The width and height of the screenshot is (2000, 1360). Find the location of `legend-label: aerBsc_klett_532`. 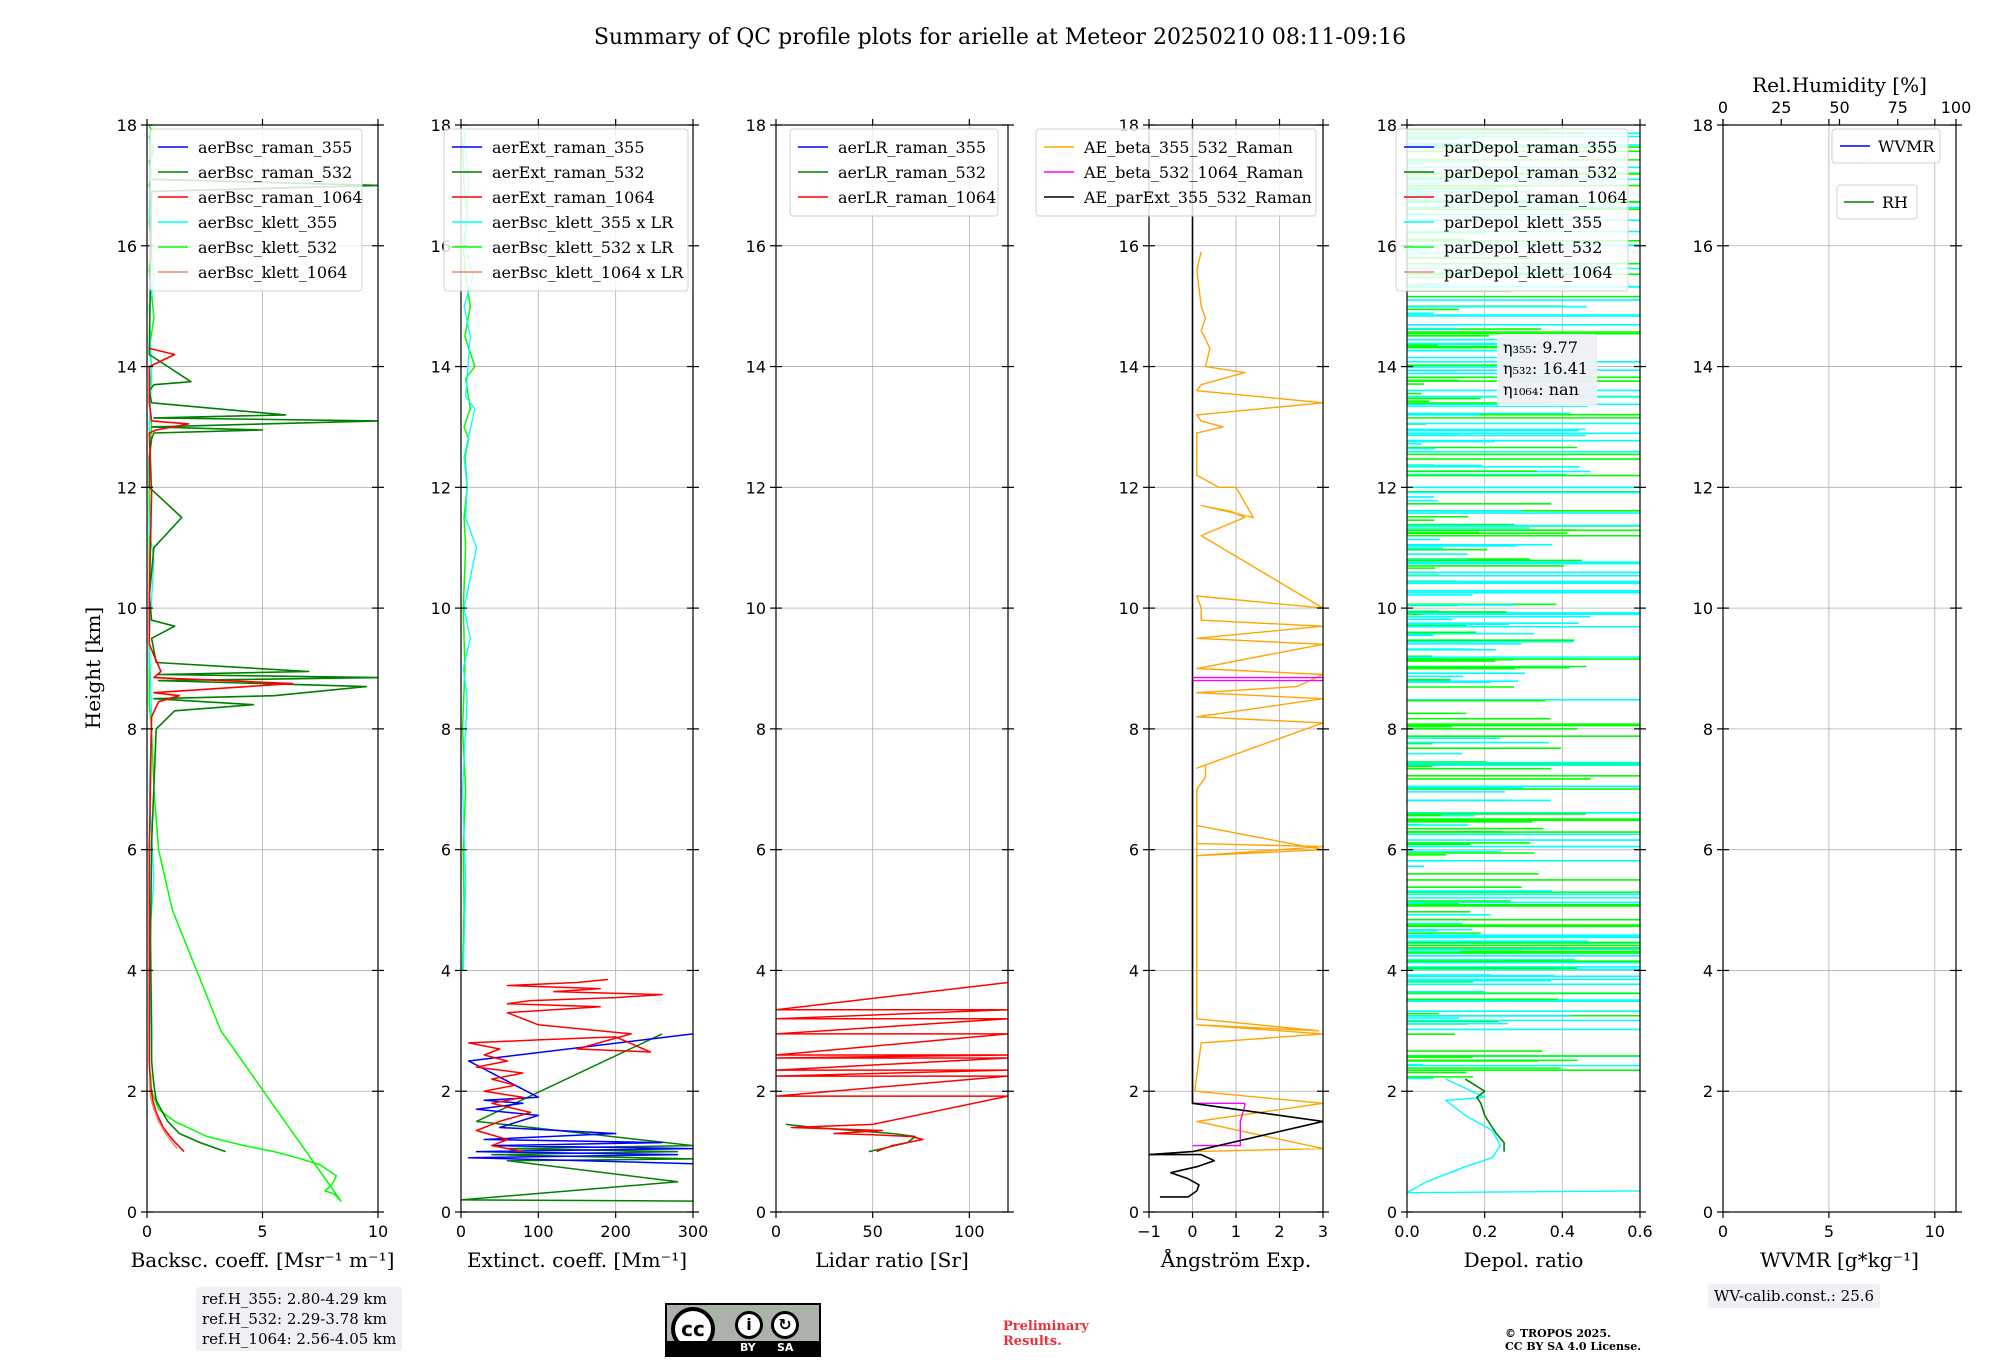

legend-label: aerBsc_klett_532 is located at coordinates (267, 247).